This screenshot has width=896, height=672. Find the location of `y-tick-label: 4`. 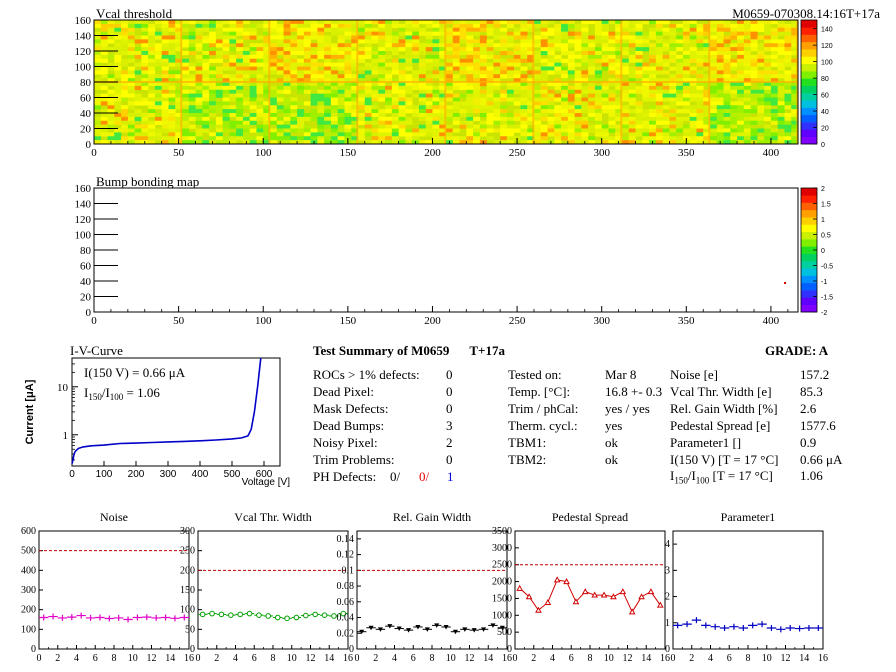

y-tick-label: 4 is located at coordinates (667, 544).